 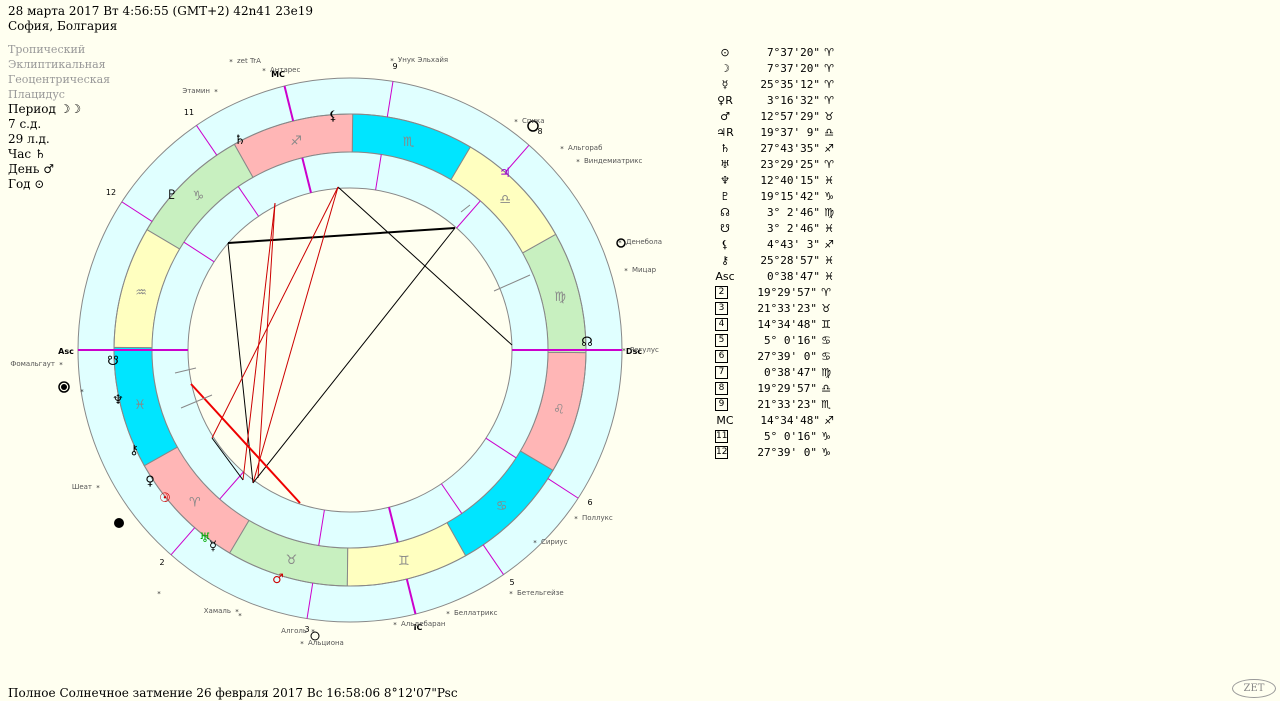 I want to click on ruler-hour: Час ♄, so click(x=27, y=154).